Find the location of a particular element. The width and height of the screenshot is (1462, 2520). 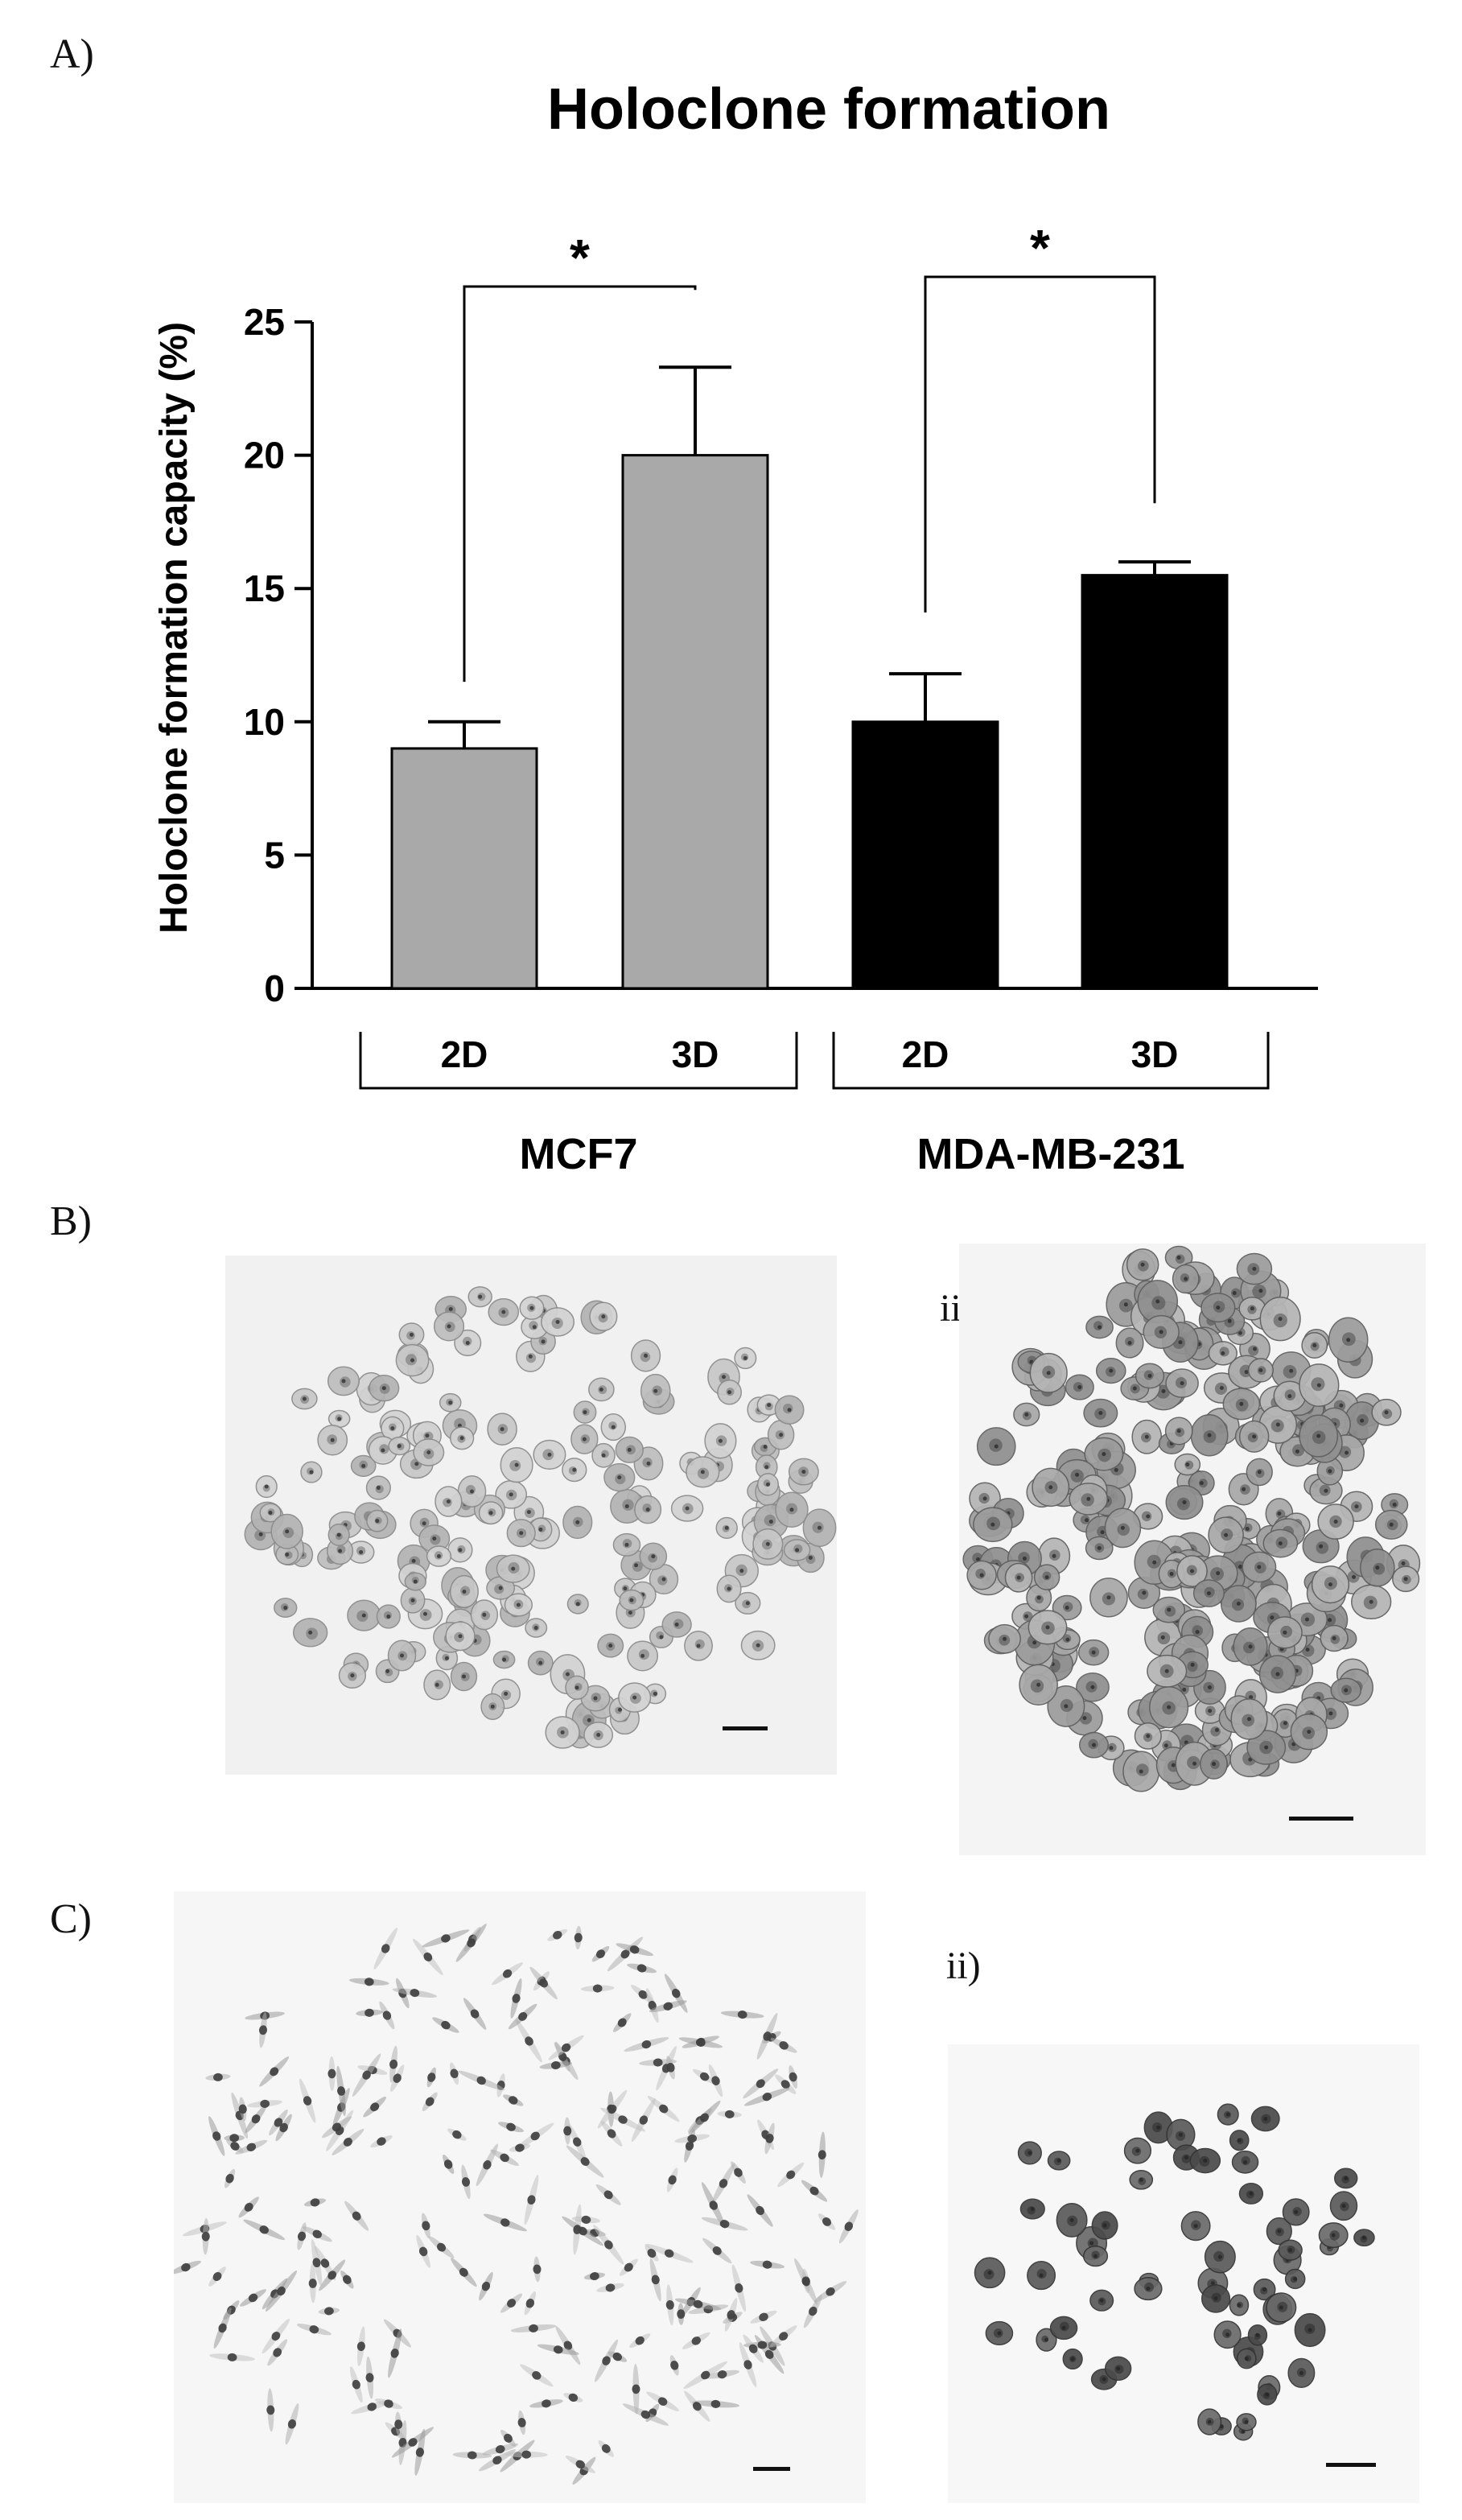

micrograph-c-i is located at coordinates (520, 2197).